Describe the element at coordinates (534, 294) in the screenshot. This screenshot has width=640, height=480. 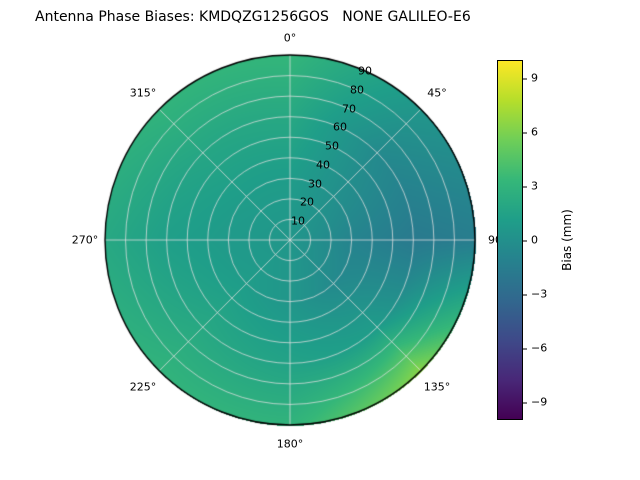
I see `colorbar-tick-label: −3` at that location.